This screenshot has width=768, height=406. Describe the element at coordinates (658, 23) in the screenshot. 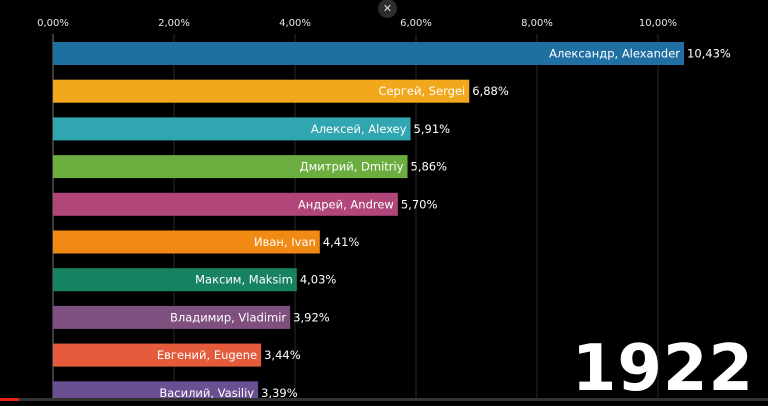

I see `x-tick-label: 10,00%` at that location.